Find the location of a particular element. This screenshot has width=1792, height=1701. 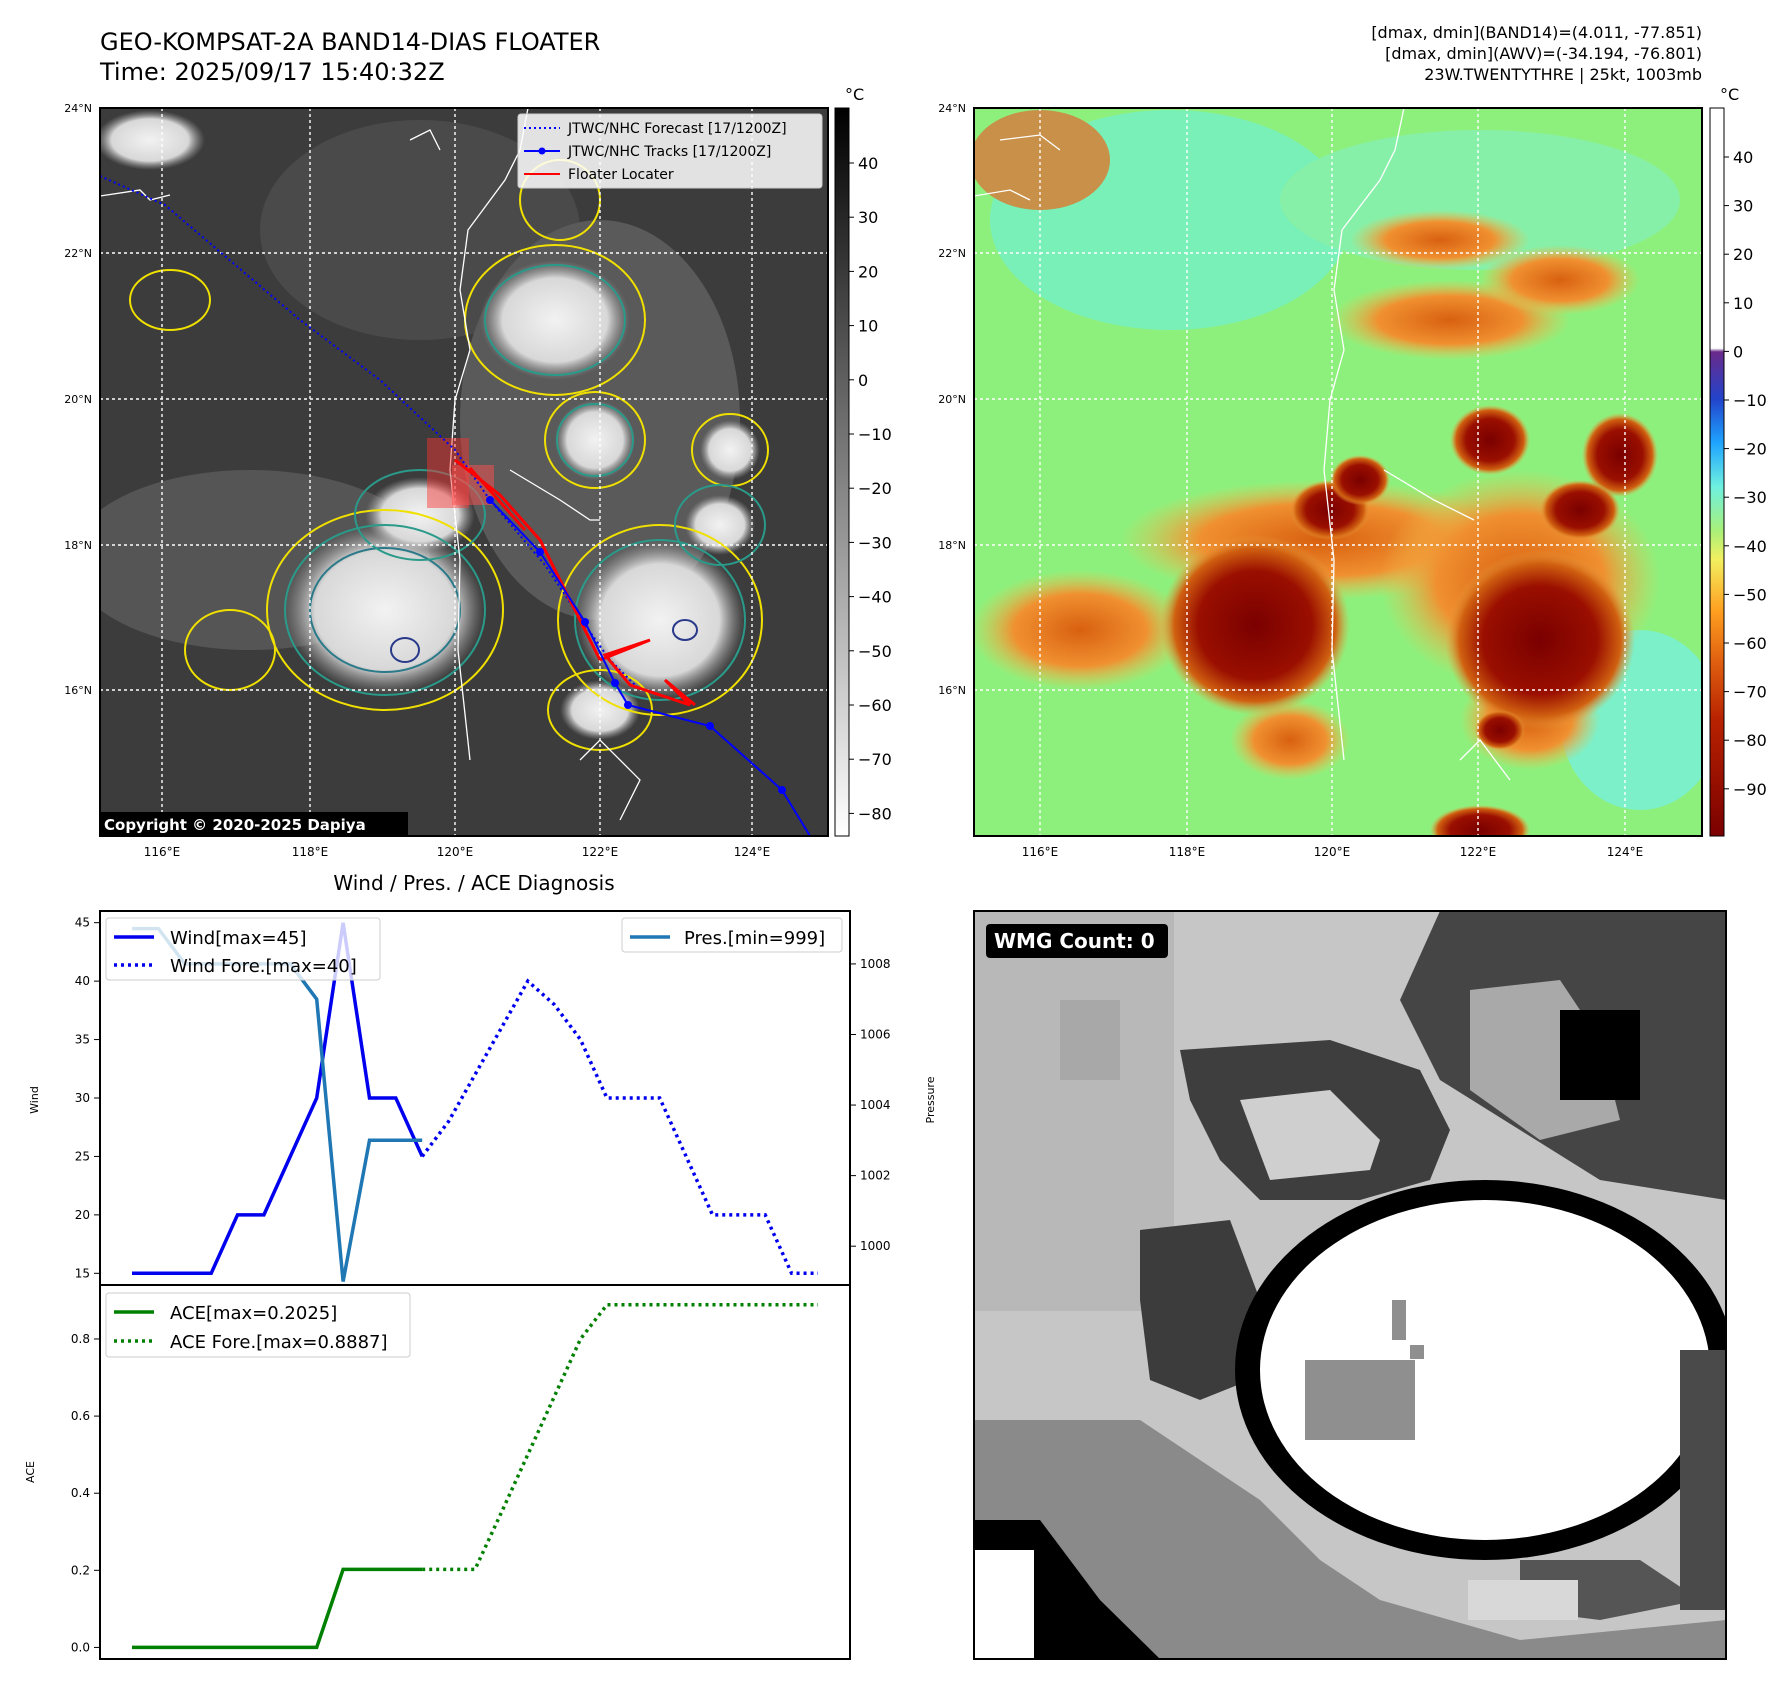

ace-line is located at coordinates (277, 1608).